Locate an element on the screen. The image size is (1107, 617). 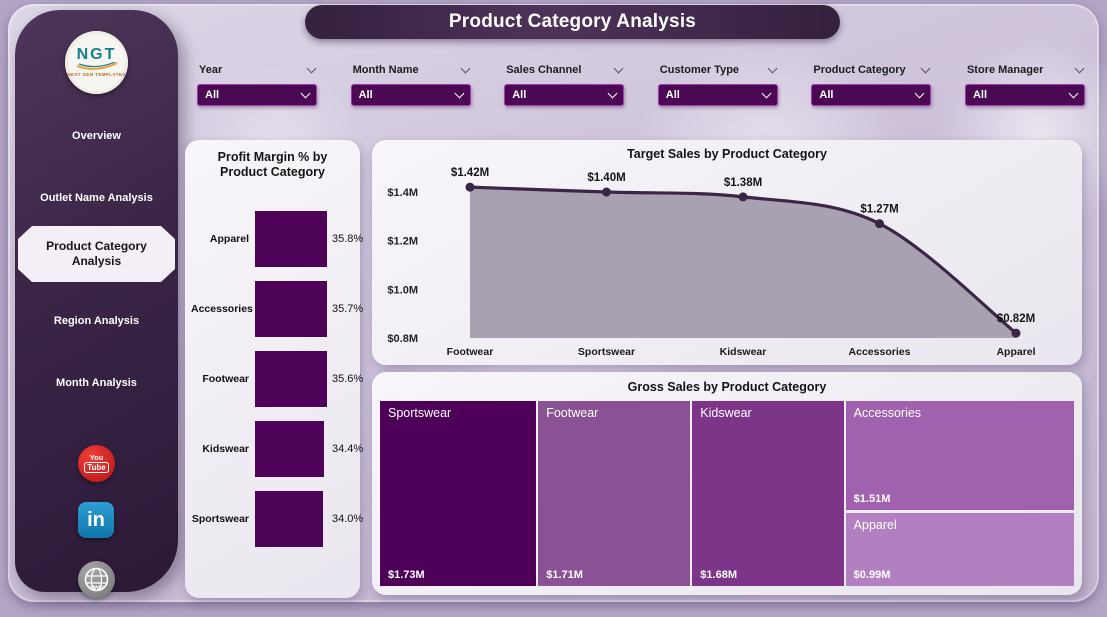
filter-header: Sales Channel is located at coordinates (564, 69).